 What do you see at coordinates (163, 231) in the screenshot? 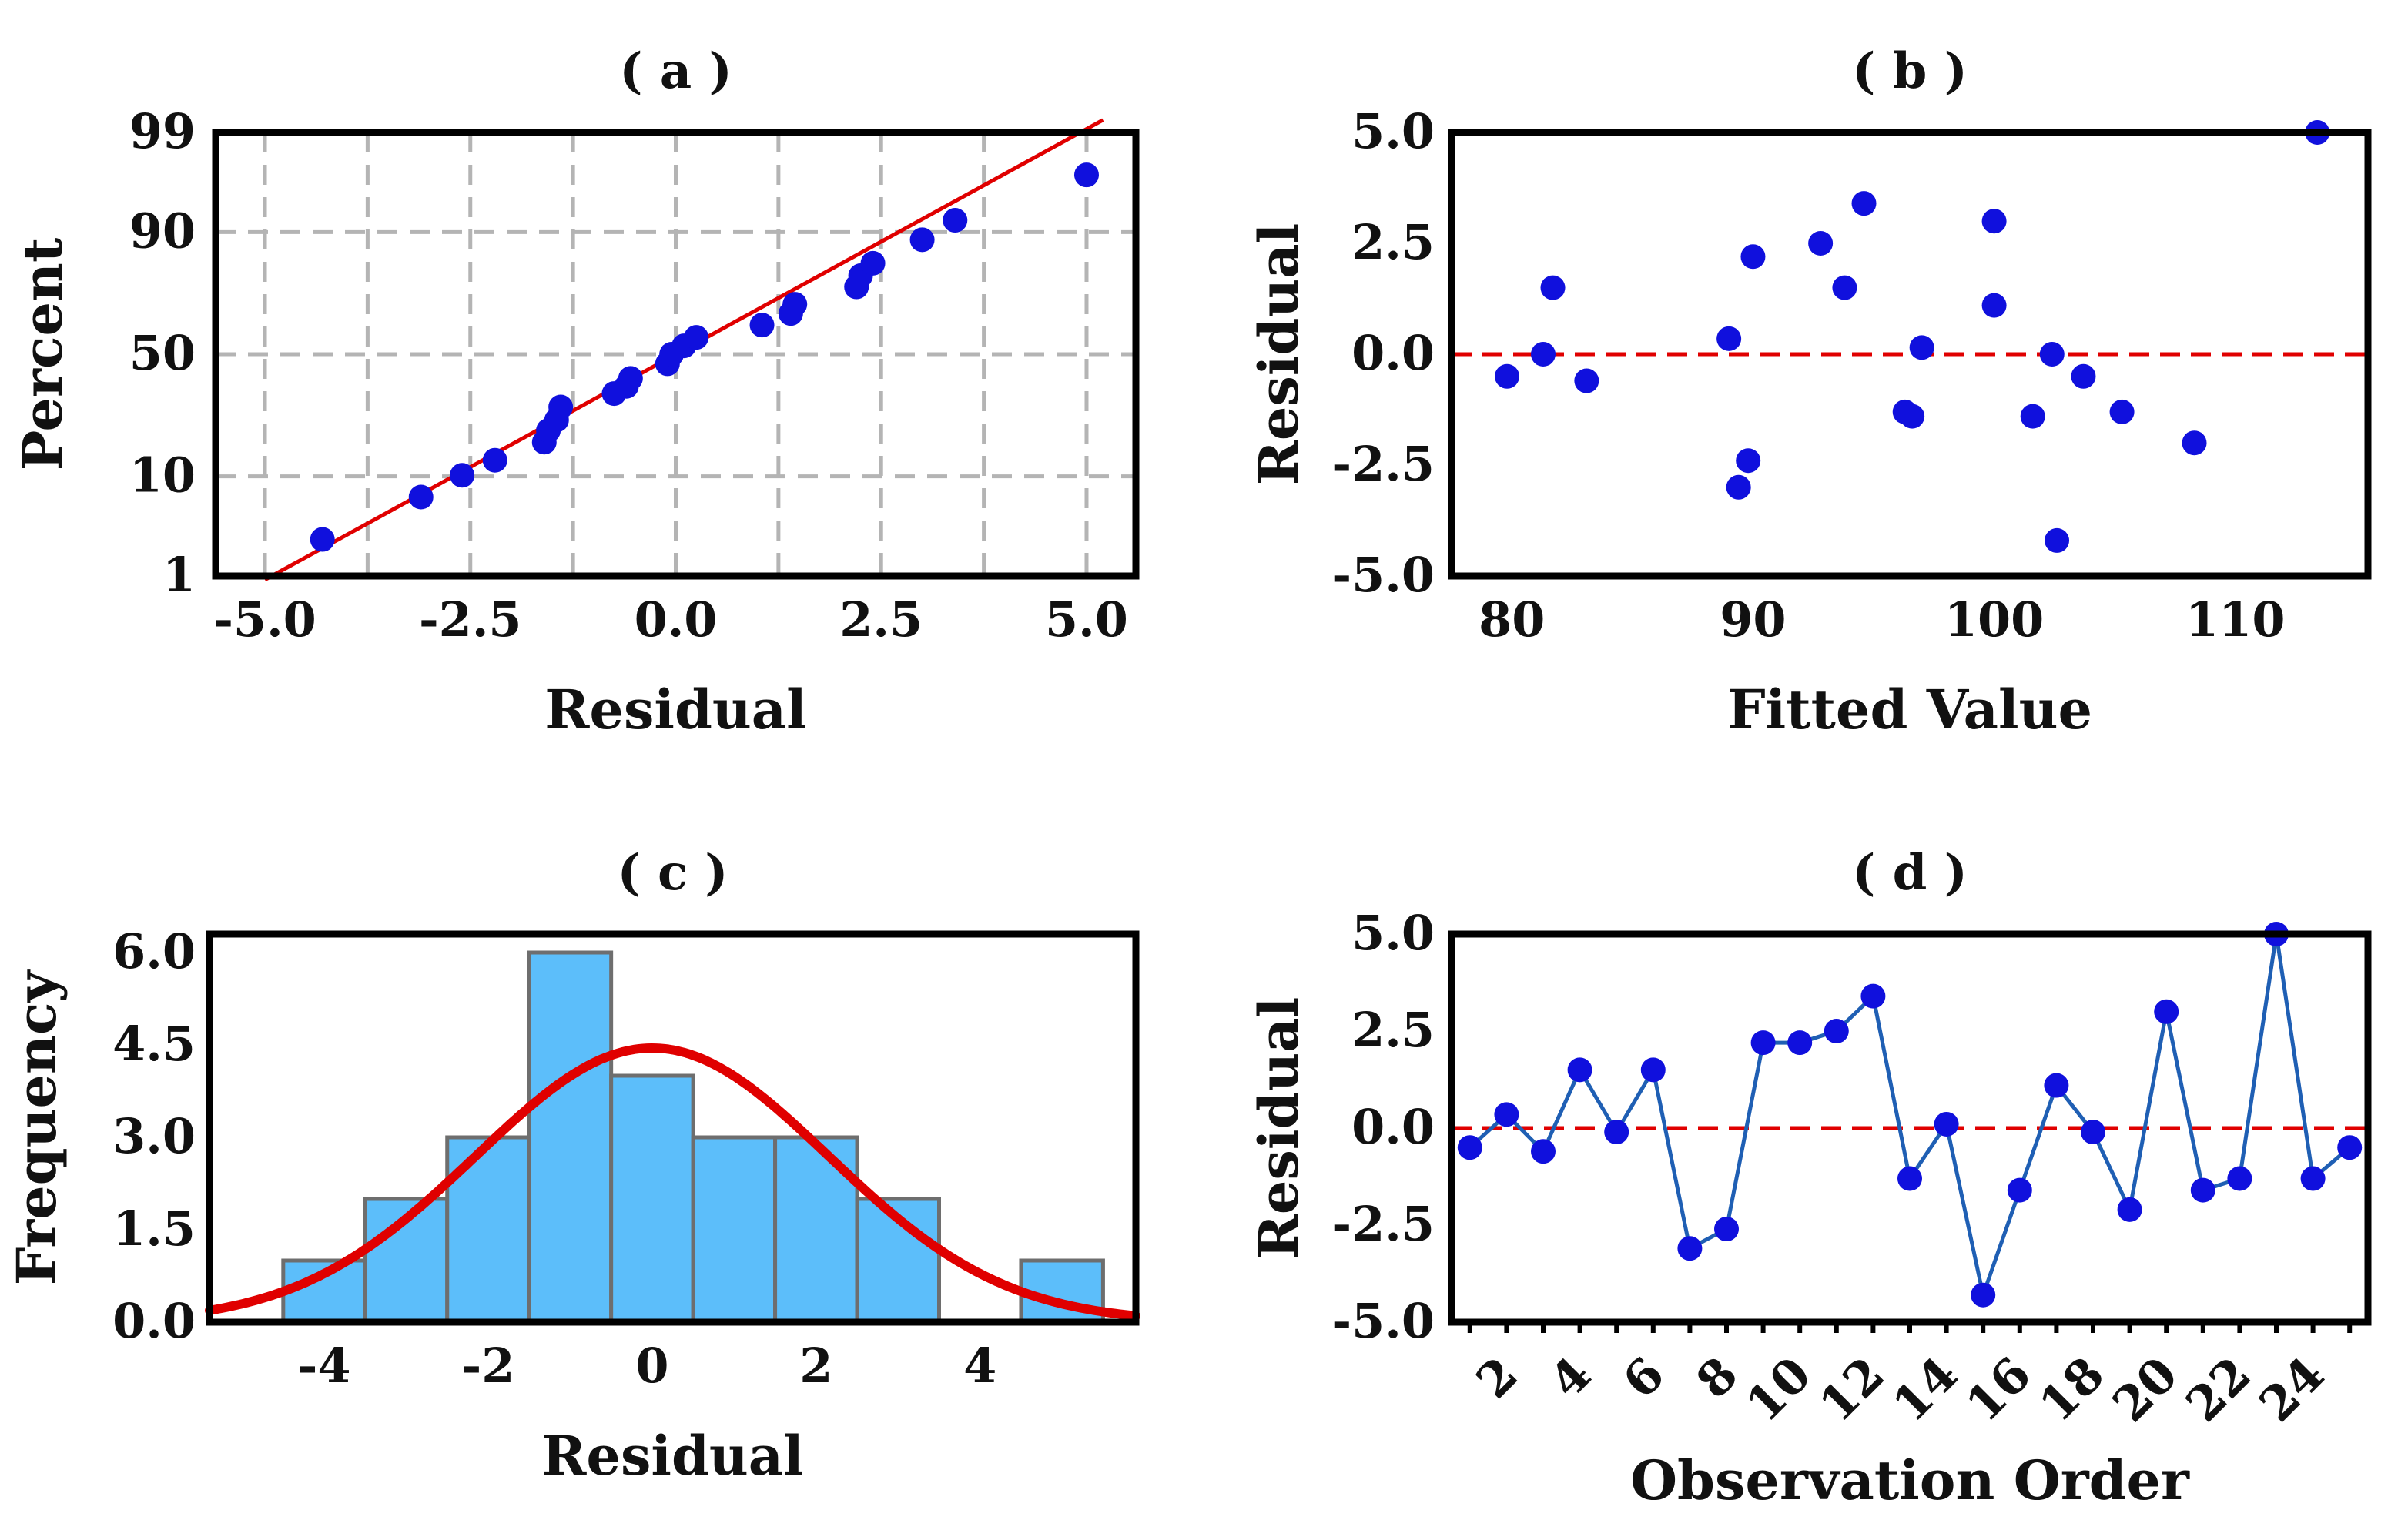
I see `y-tick-label: 90` at bounding box center [163, 231].